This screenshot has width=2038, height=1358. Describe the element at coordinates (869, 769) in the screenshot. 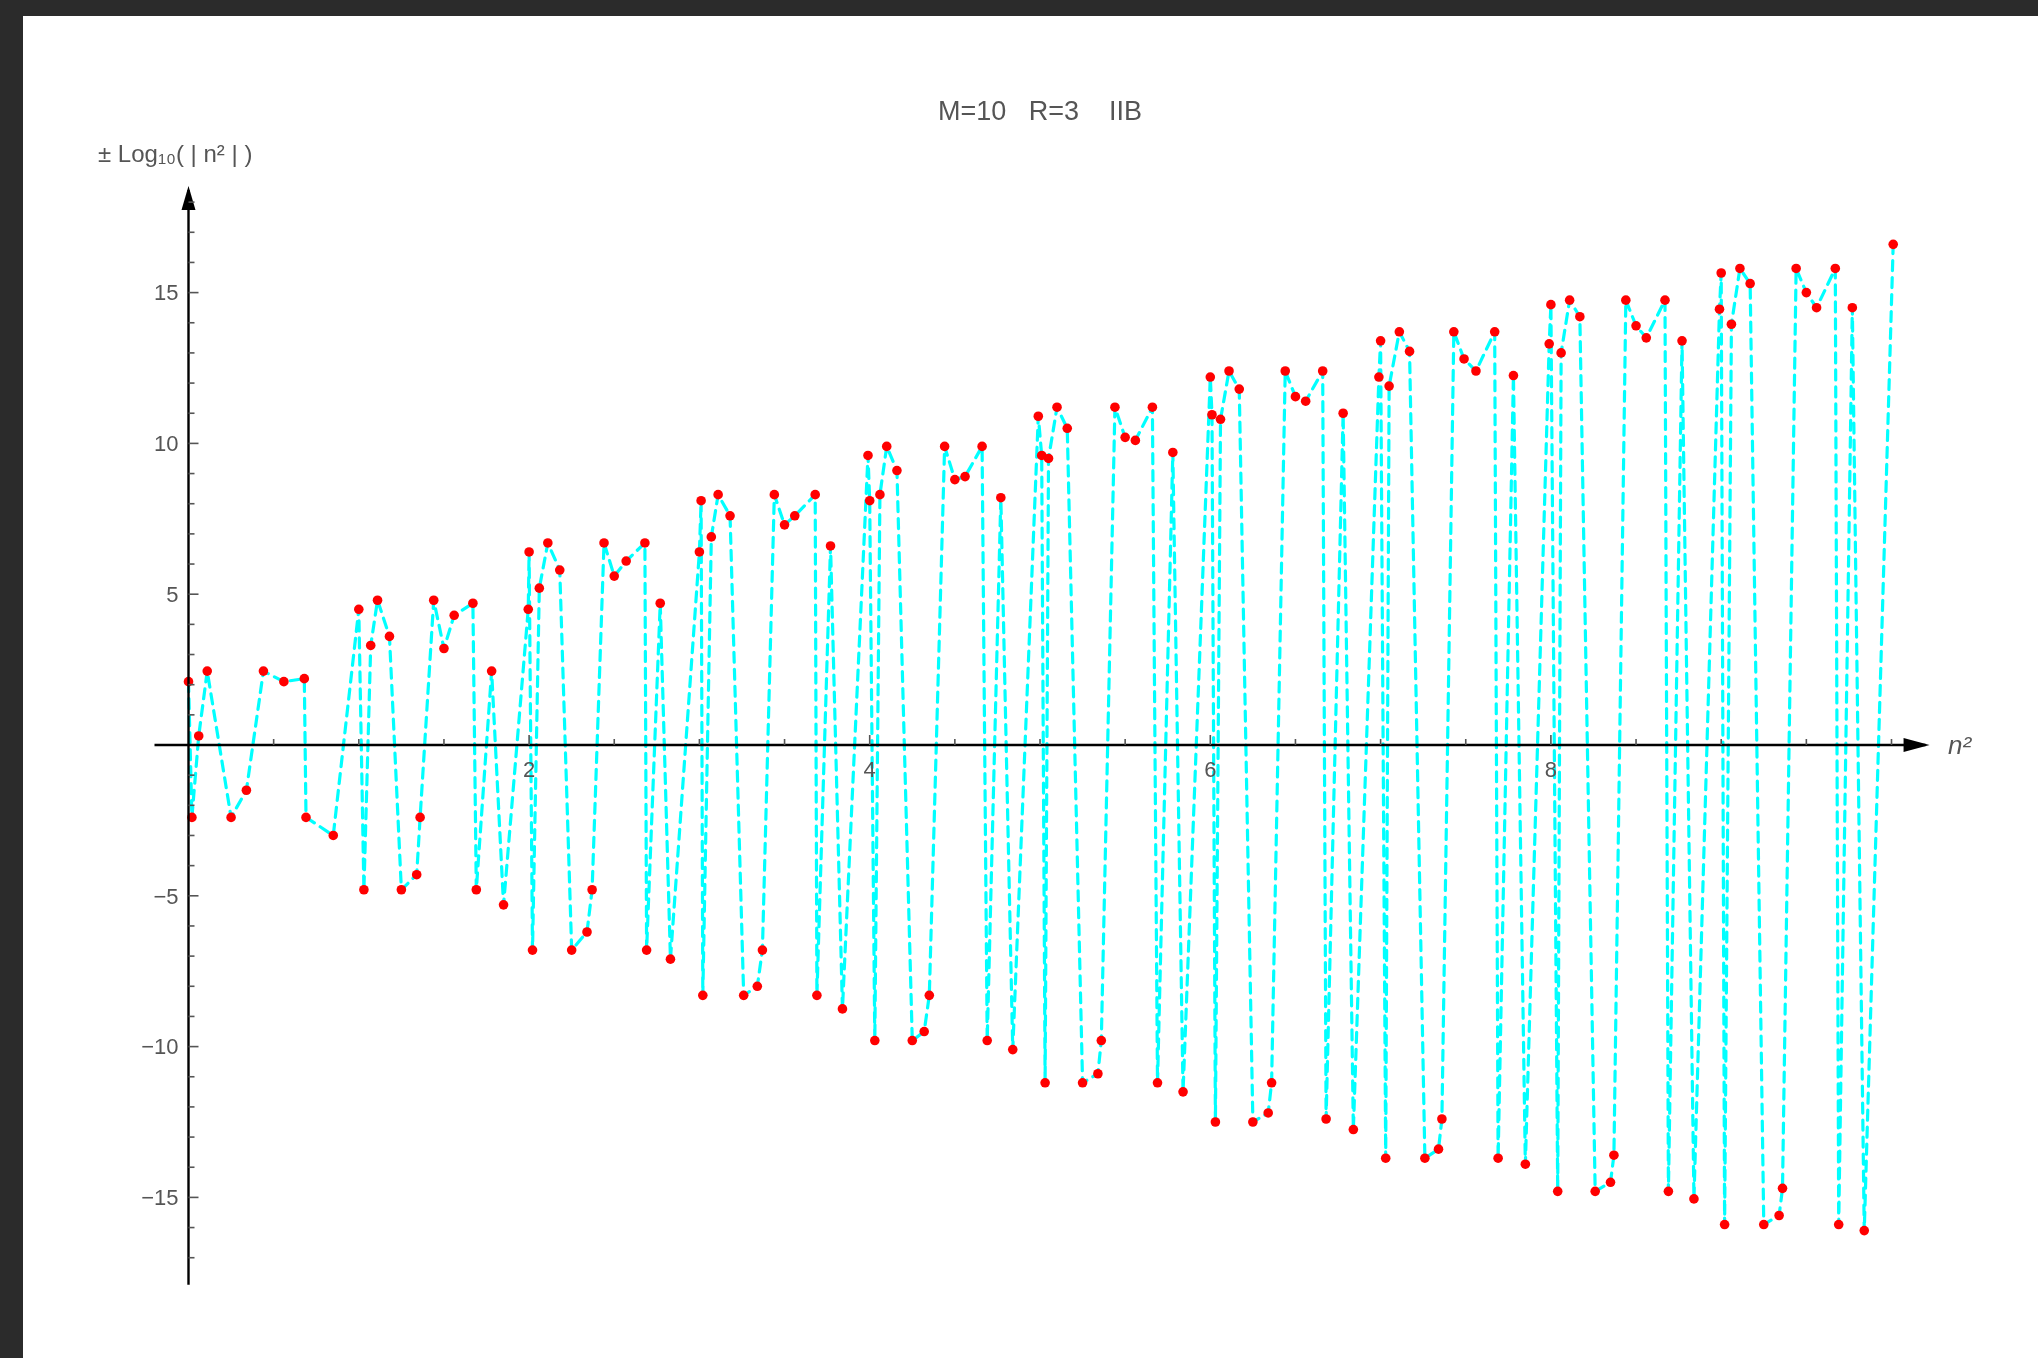

I see `x-tick-label: 4` at that location.